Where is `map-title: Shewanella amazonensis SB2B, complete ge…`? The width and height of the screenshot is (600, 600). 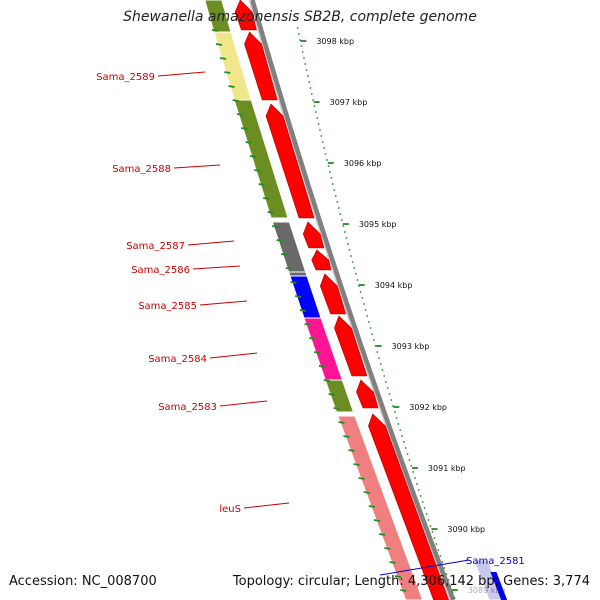 map-title: Shewanella amazonensis SB2B, complete ge… is located at coordinates (300, 17).